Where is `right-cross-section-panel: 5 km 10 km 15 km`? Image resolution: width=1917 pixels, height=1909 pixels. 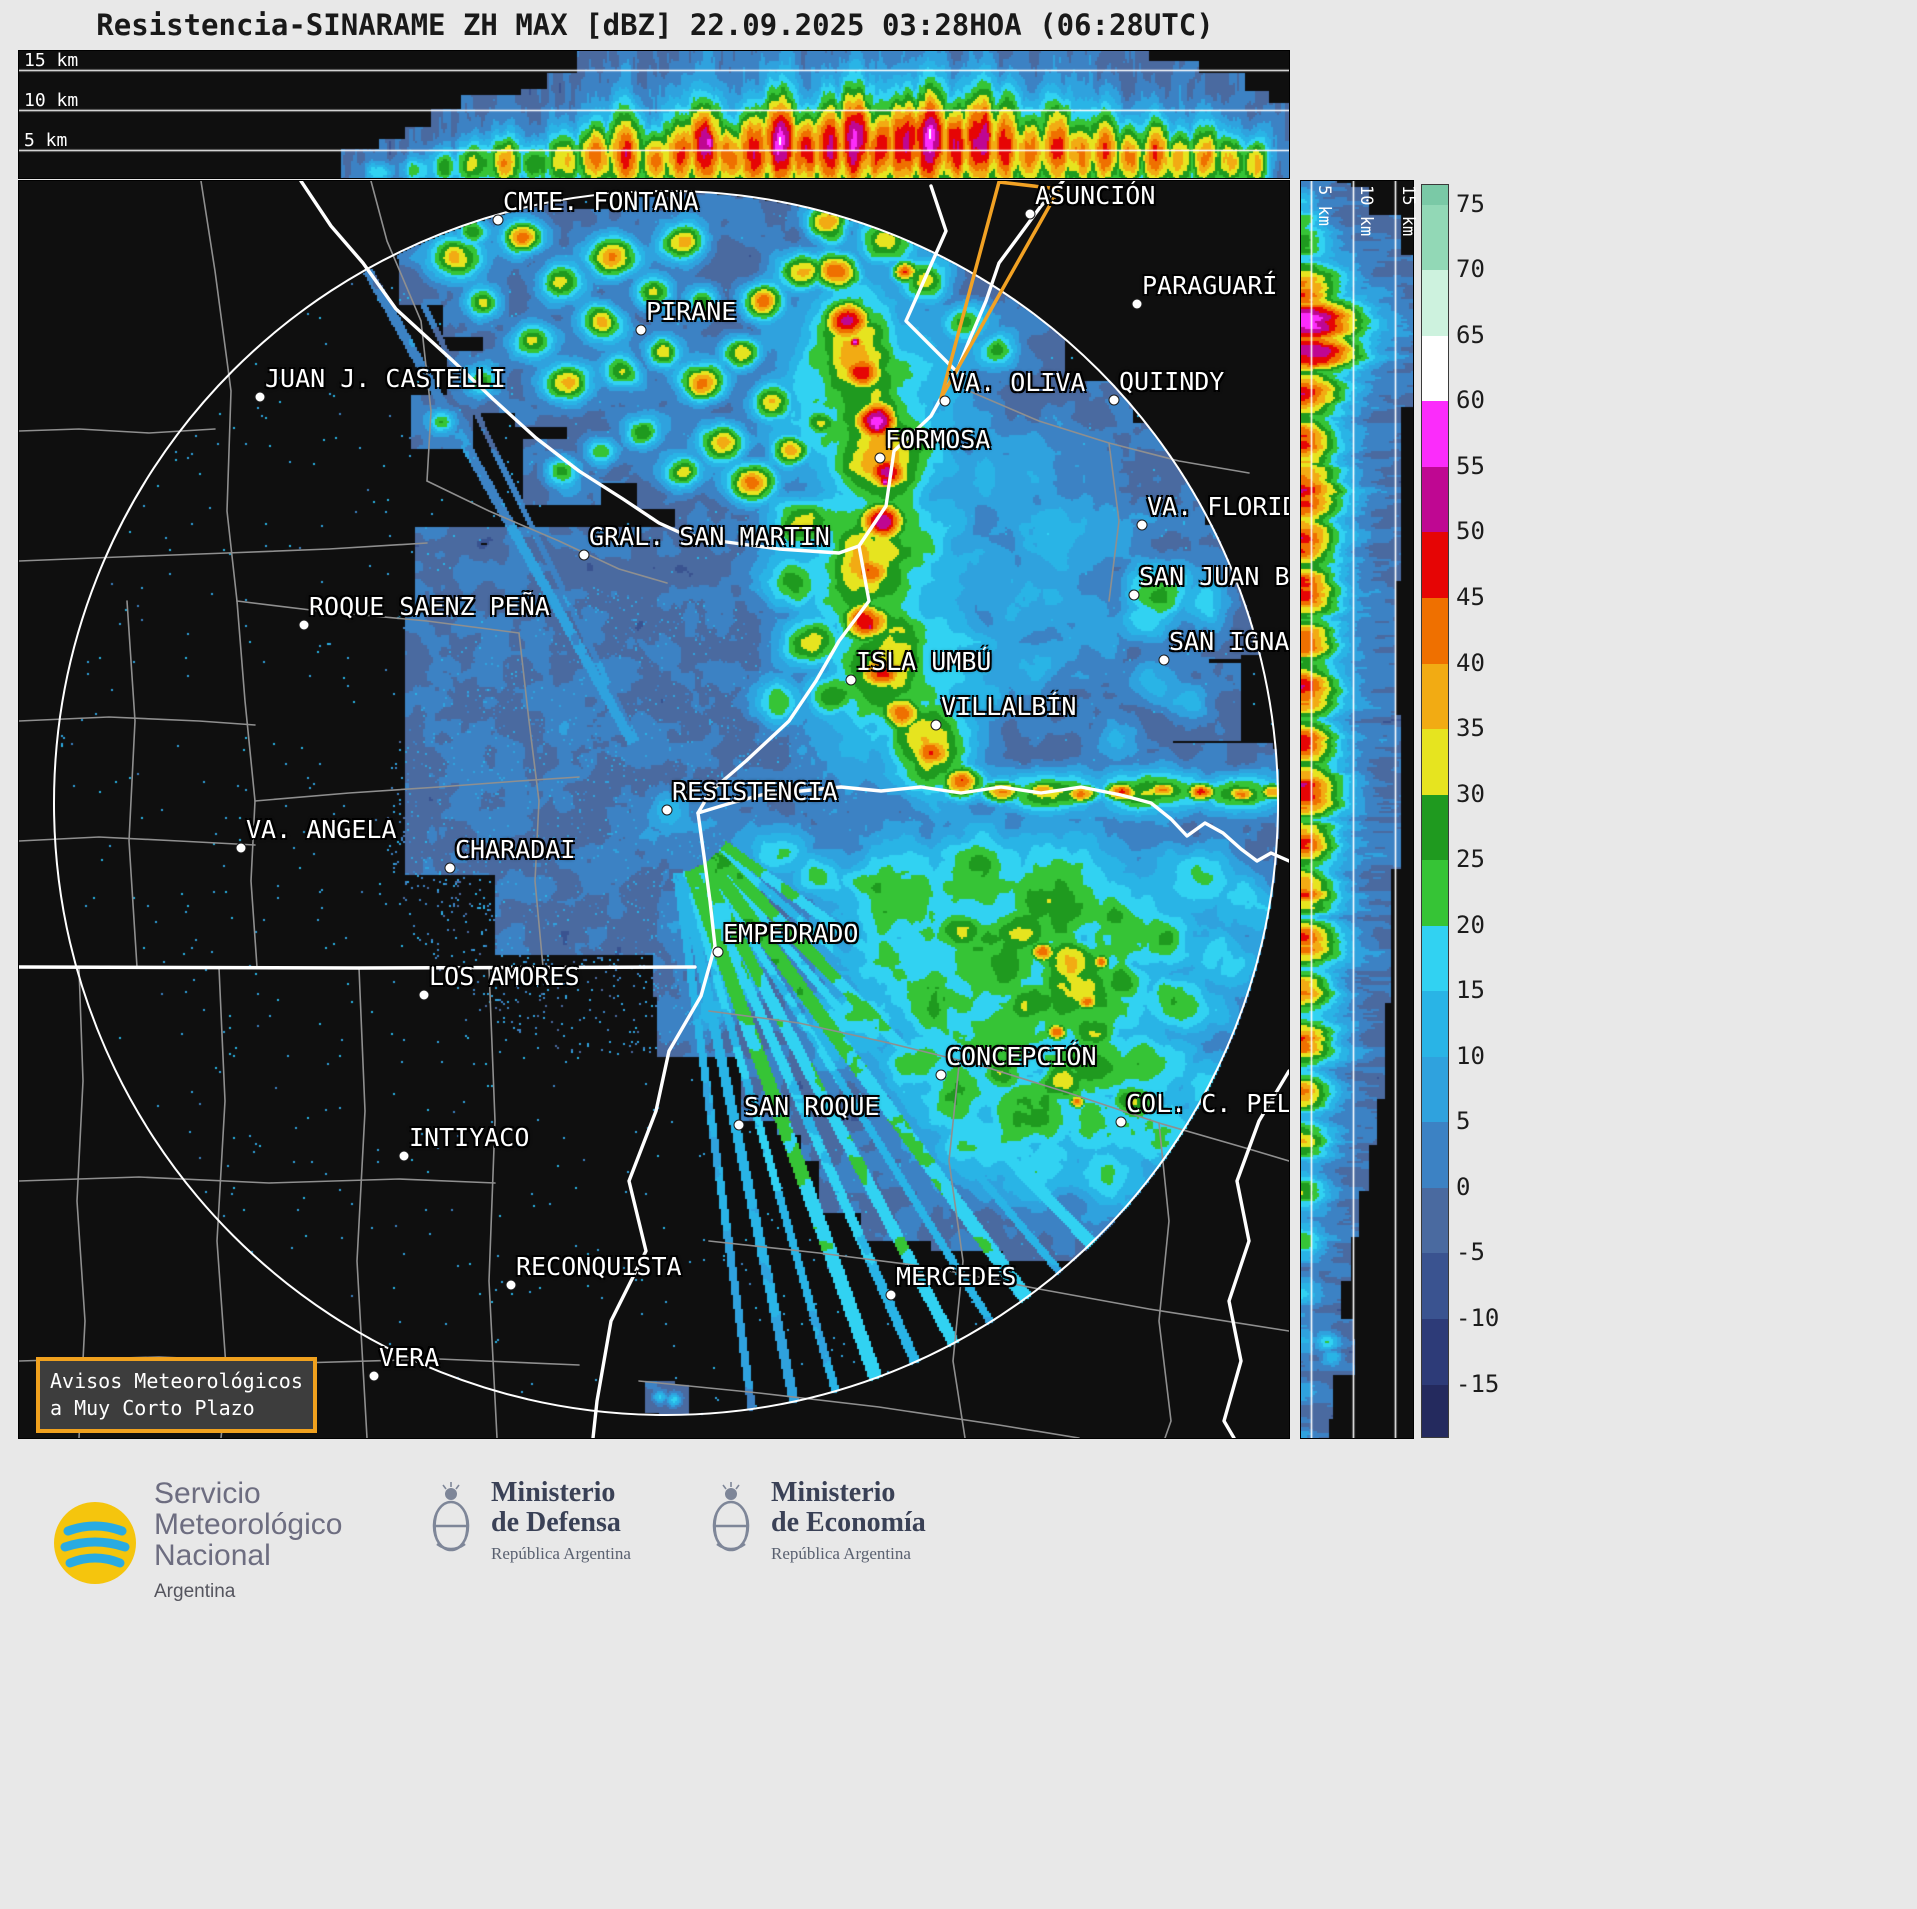
right-cross-section-panel: 5 km 10 km 15 km is located at coordinates (1359, 809).